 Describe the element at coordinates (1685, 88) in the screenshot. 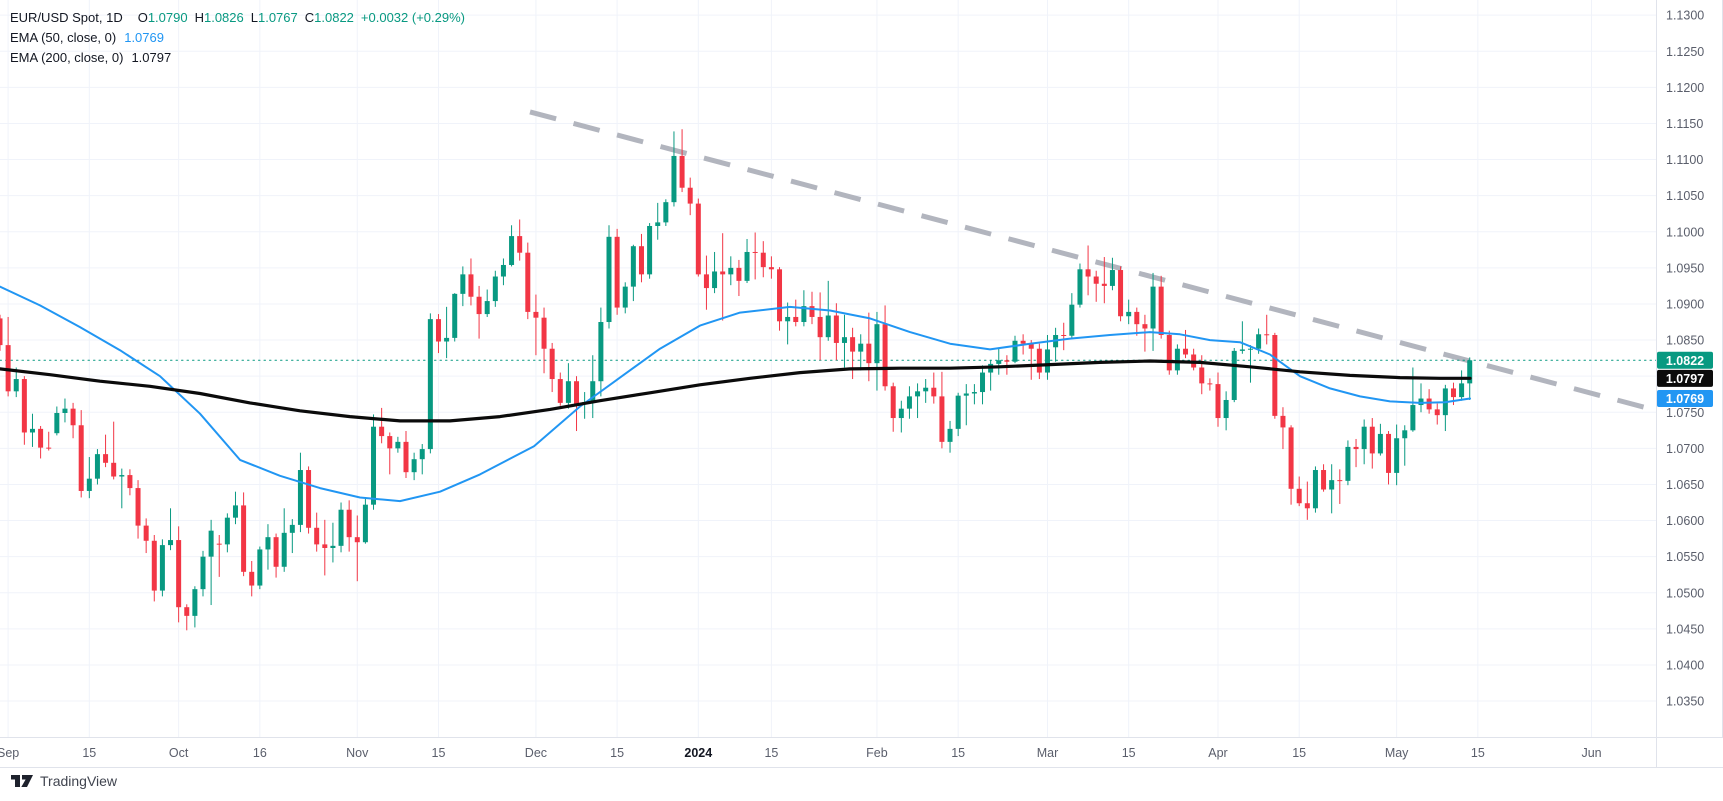

I see `price-tick-label: 1.1200` at that location.